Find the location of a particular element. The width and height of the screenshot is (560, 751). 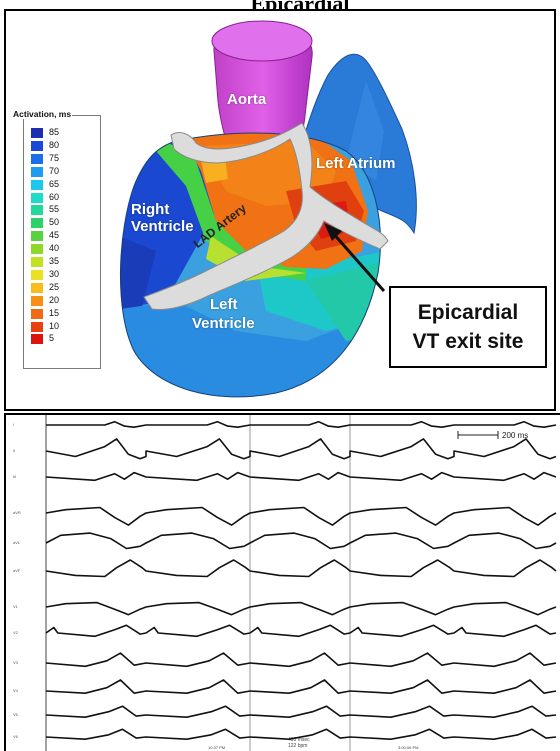

ecg-lead-label: III is located at coordinates (15, 476).